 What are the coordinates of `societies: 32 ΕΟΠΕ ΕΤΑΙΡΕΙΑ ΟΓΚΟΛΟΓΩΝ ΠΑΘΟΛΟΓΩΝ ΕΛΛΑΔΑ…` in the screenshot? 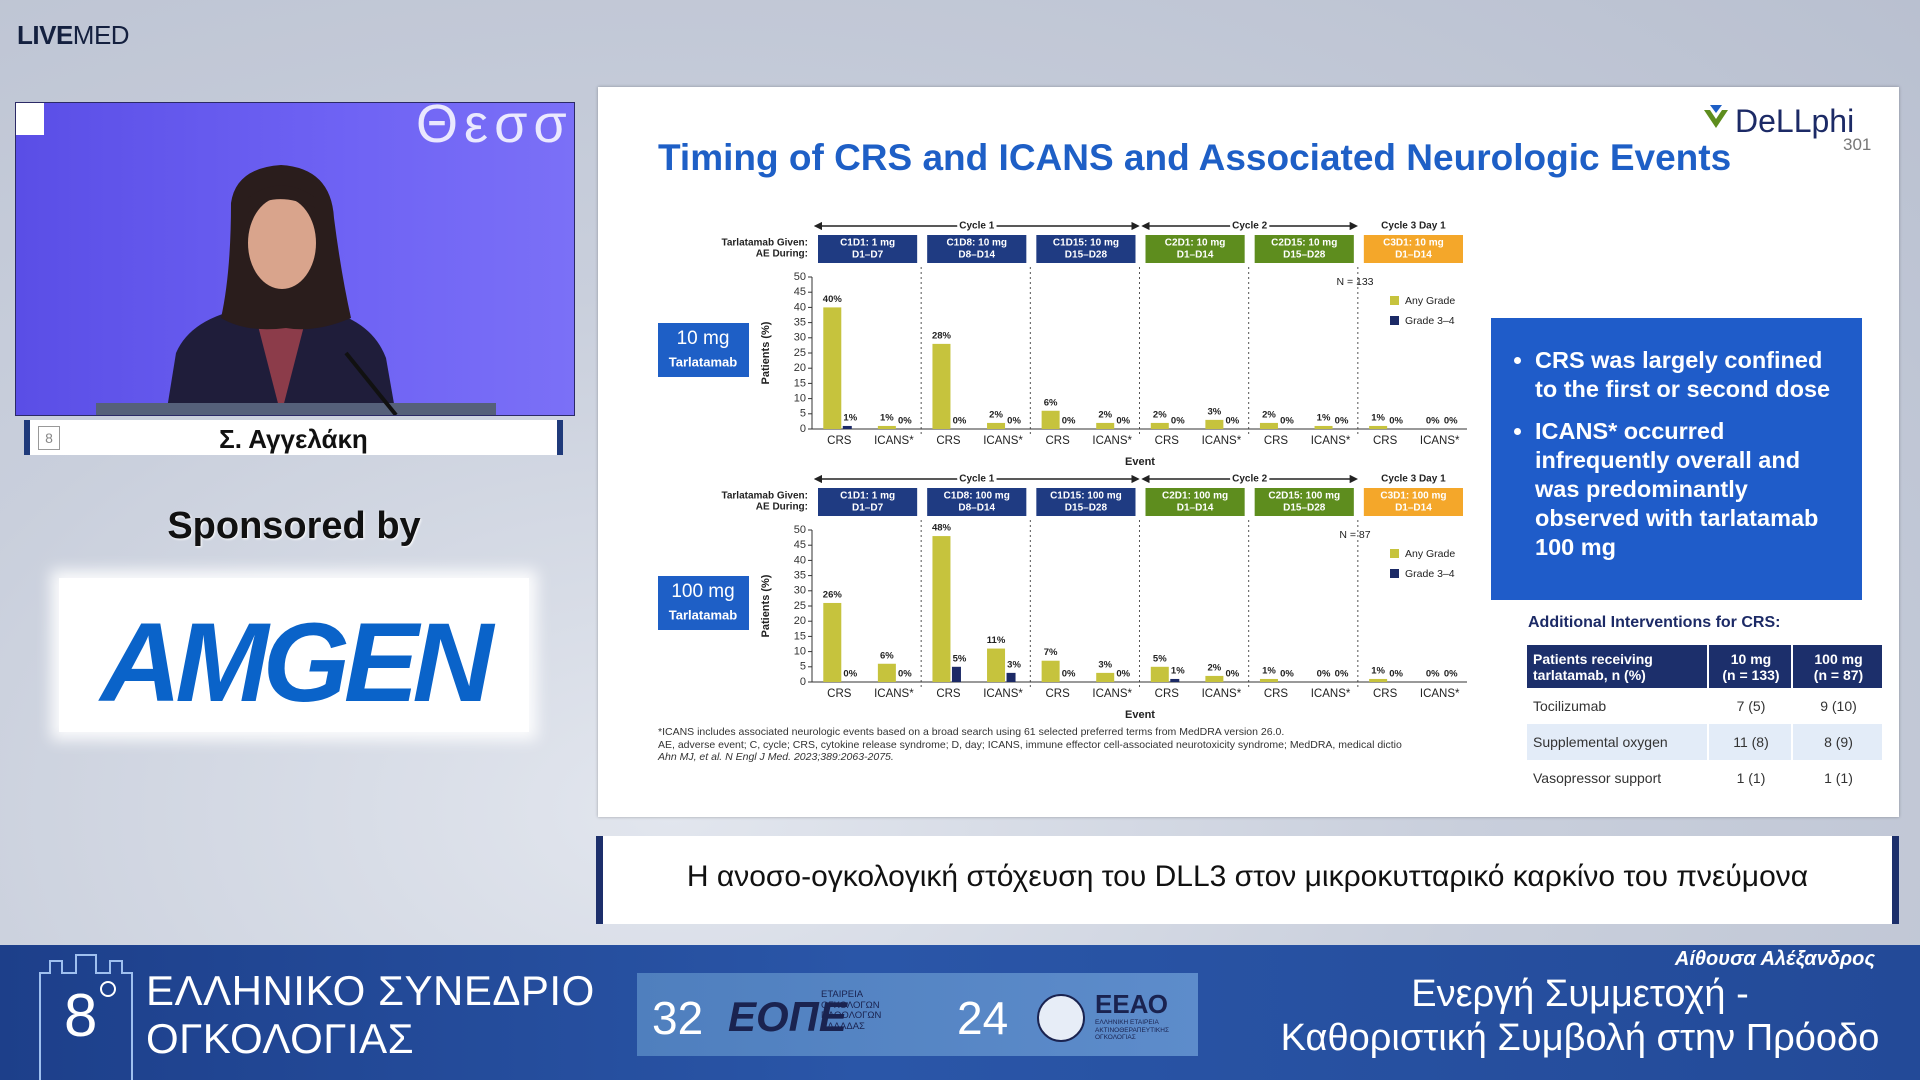 It's located at (917, 1014).